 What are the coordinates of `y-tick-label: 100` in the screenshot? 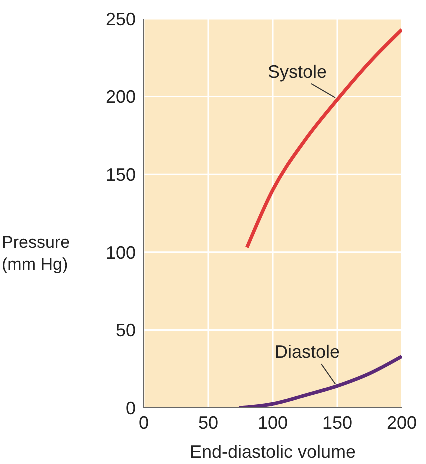 It's located at (121, 252).